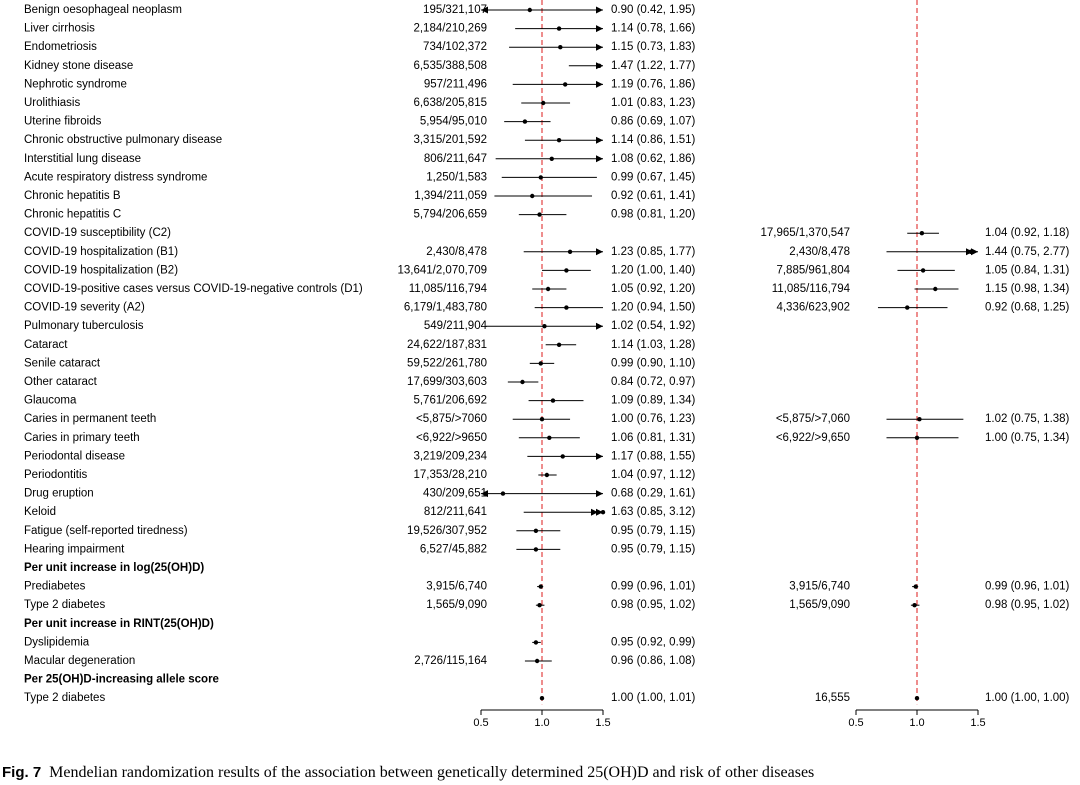 The width and height of the screenshot is (1080, 785). I want to click on outcome-label: COVID-19 susceptibility (C2), so click(97, 233).